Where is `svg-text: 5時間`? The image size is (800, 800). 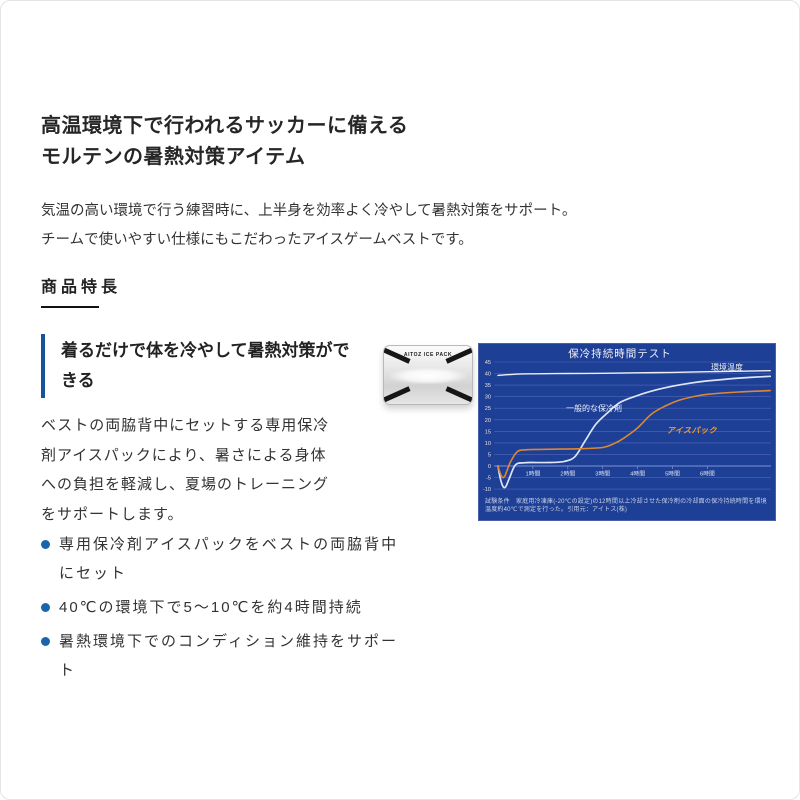
svg-text: 5時間 is located at coordinates (672, 474).